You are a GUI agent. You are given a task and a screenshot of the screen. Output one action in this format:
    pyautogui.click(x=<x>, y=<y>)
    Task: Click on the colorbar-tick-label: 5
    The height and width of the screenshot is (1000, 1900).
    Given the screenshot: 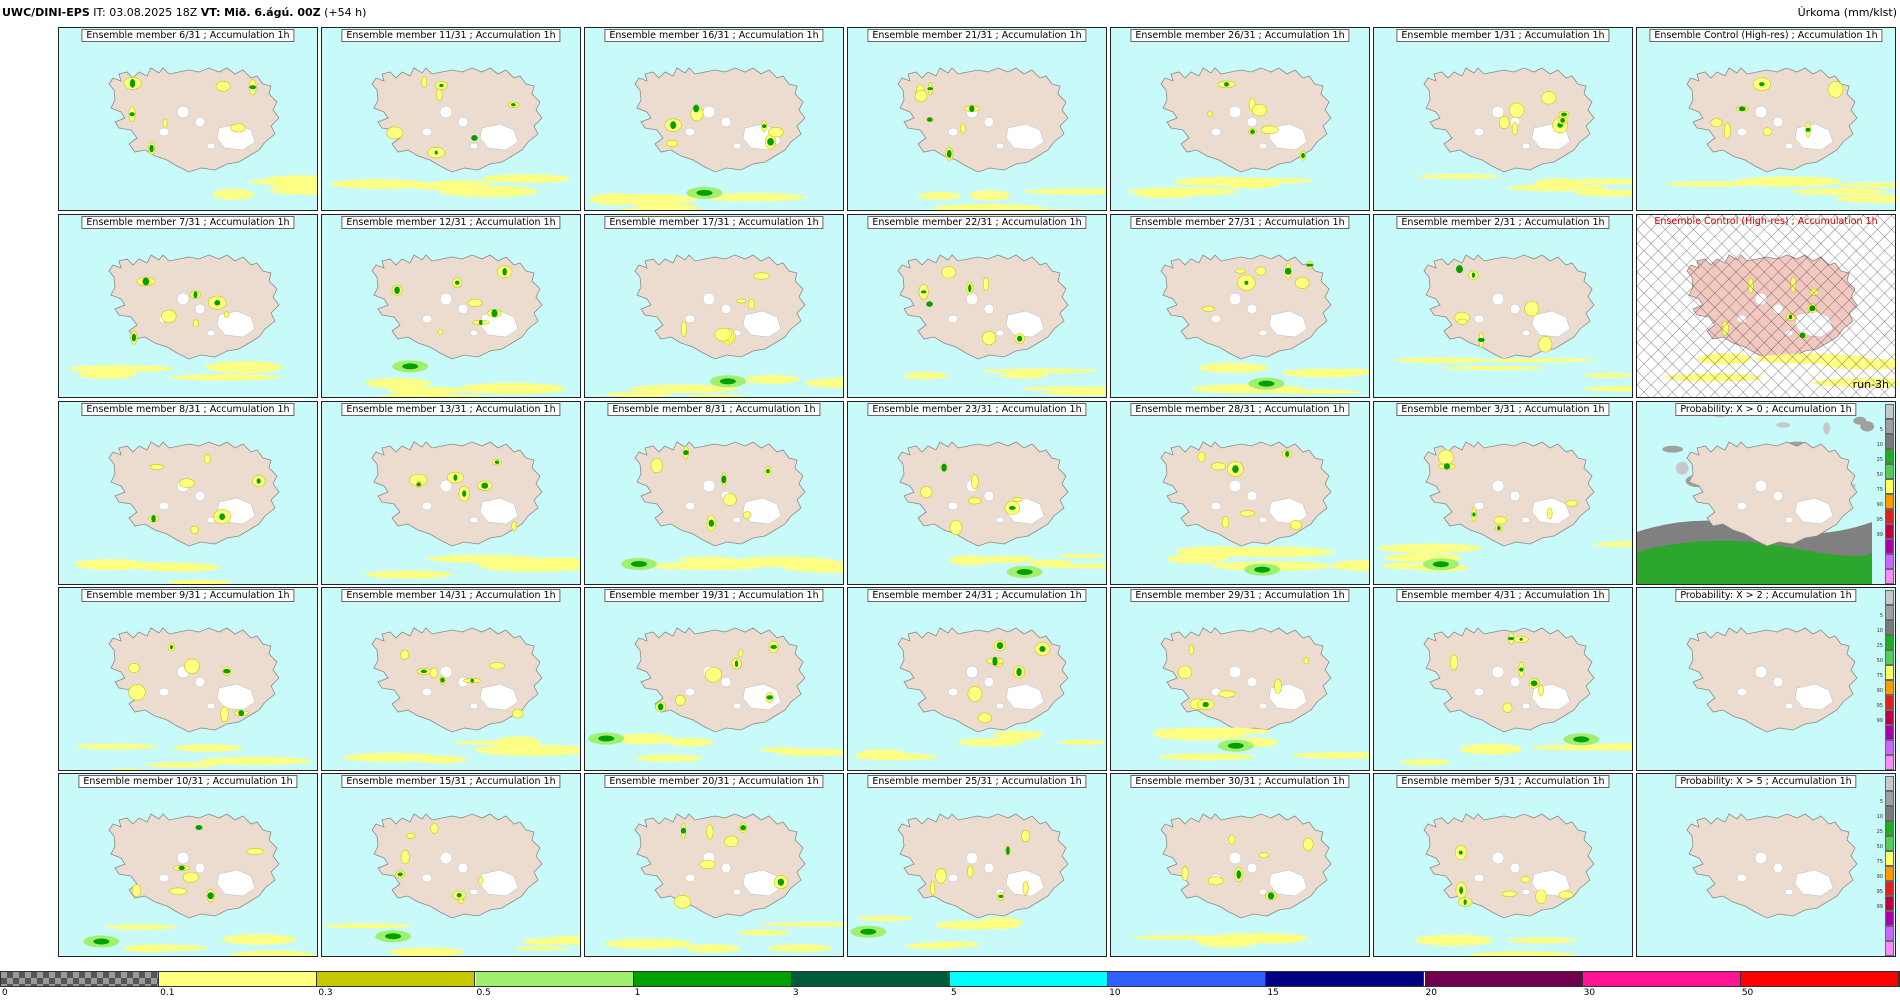 What is the action you would take?
    pyautogui.click(x=954, y=993)
    